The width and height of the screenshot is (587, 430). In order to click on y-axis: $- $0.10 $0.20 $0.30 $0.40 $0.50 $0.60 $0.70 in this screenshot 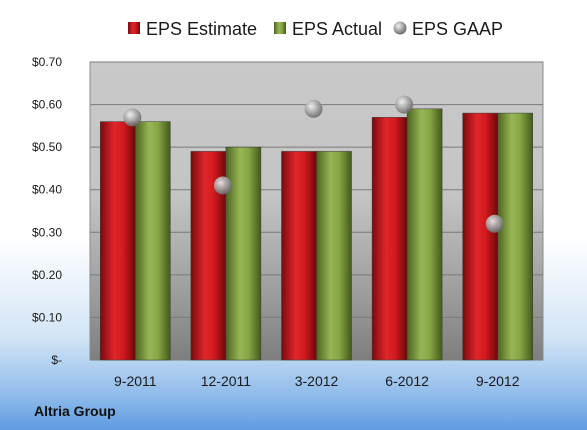, I will do `click(47, 211)`.